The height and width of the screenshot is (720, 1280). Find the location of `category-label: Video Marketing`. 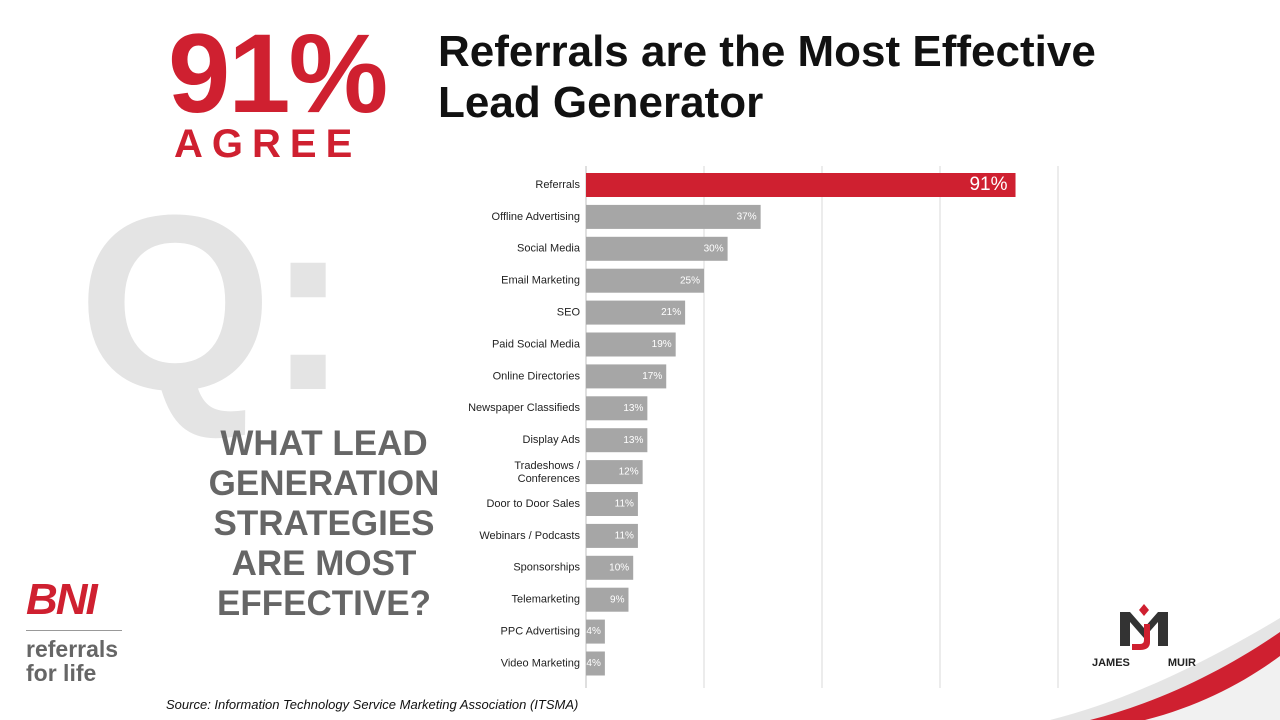

category-label: Video Marketing is located at coordinates (540, 663).